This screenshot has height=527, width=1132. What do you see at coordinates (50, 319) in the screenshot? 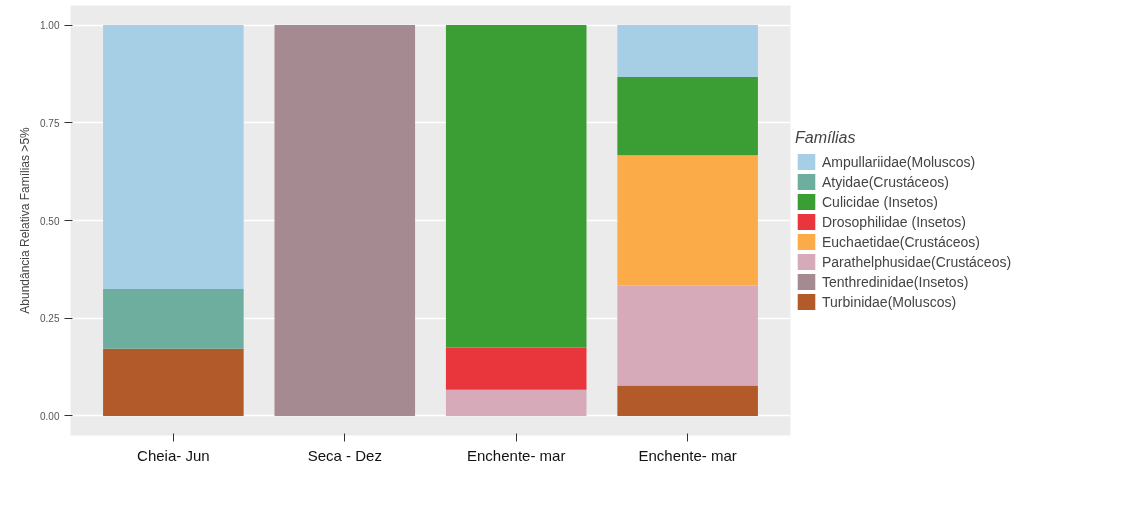
I see `y-tick-label: 0.25` at bounding box center [50, 319].